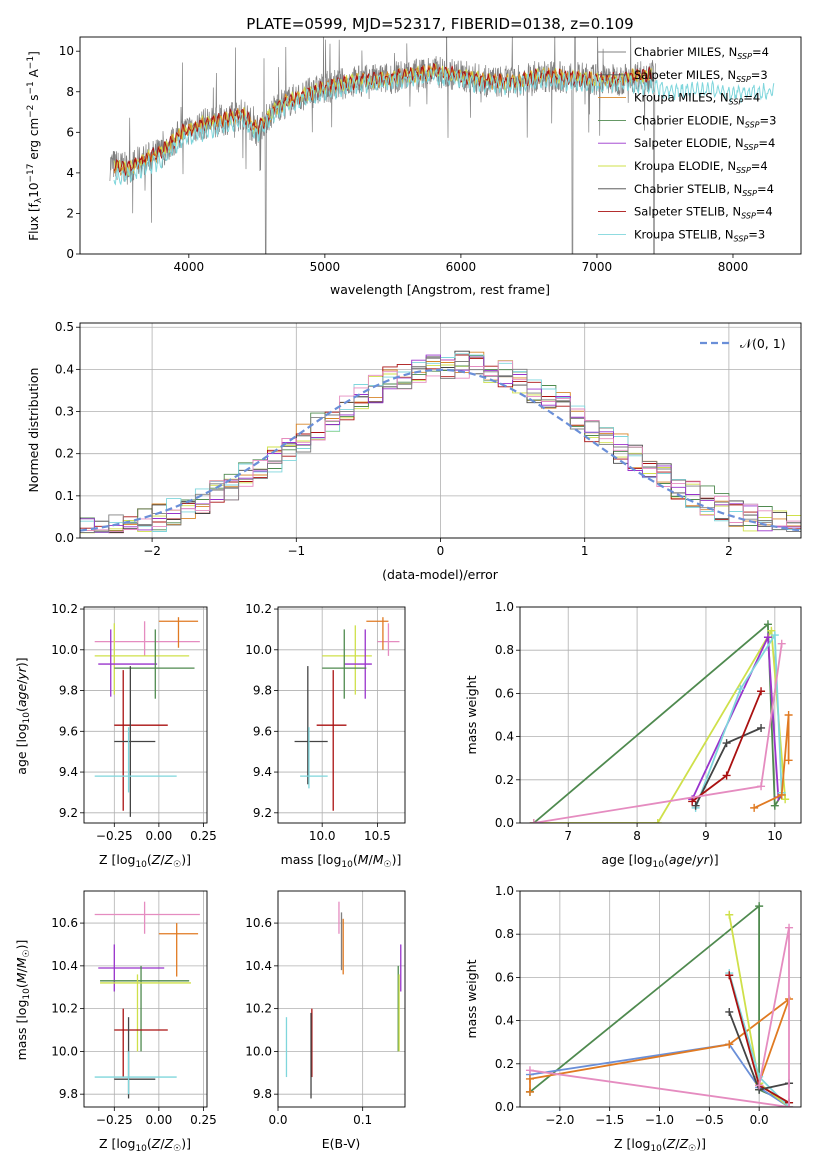 The height and width of the screenshot is (1170, 819). Describe the element at coordinates (759, 1120) in the screenshot. I see `x-tick-label: 0.0` at that location.